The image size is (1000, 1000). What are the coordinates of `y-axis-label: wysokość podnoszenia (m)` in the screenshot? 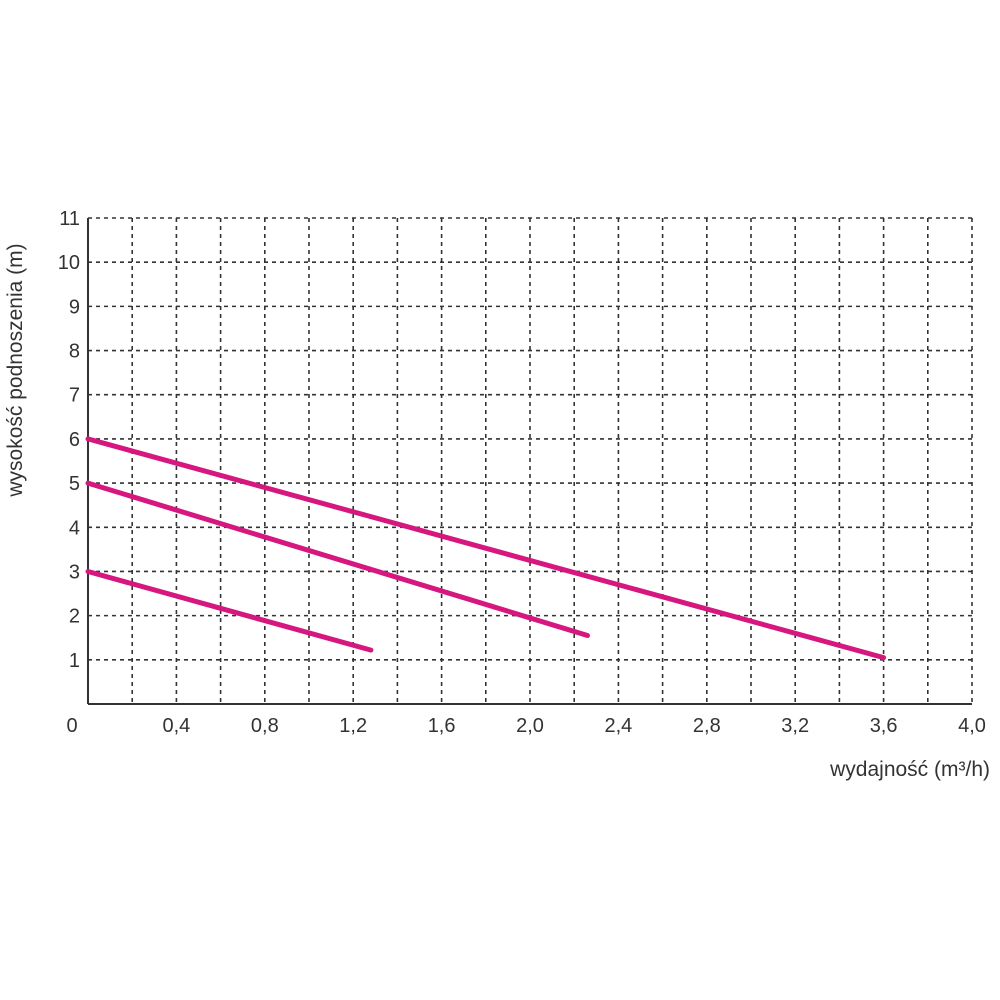 It's located at (15, 370).